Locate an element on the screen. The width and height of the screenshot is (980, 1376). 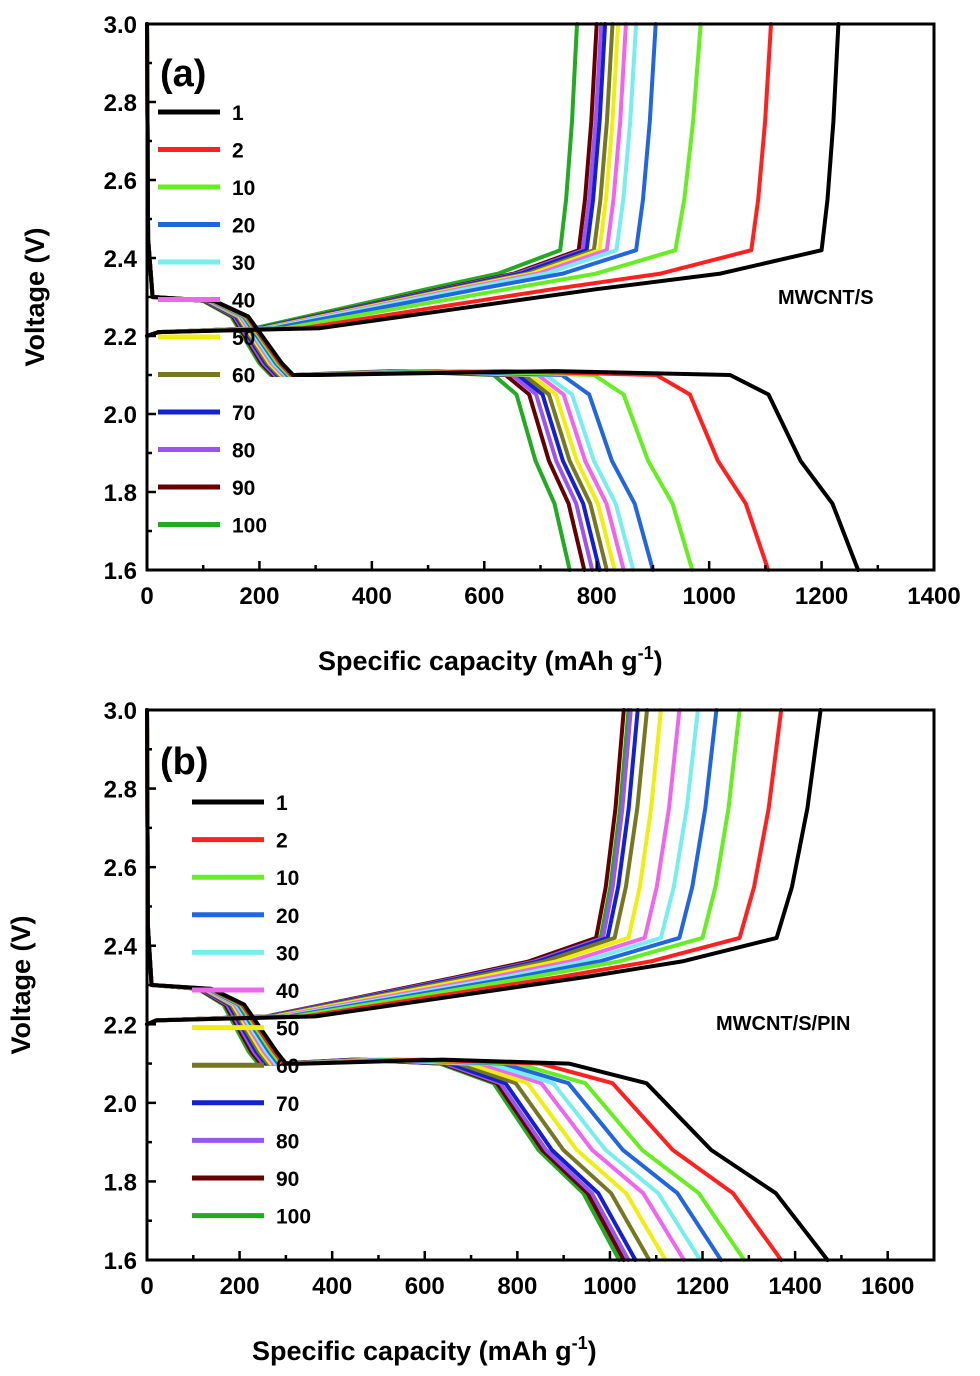
panel-a-y-tick-labels: 1.6 1.8 2.0 2.2 2.4 2.6 2.8 3.0 is located at coordinates (121, 298).